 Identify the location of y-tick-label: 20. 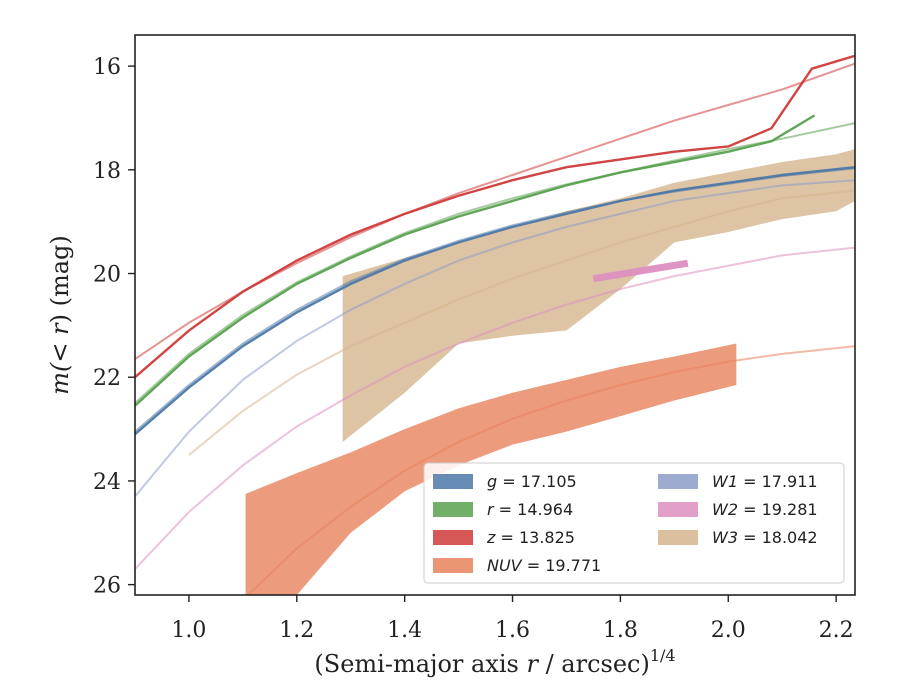
(107, 275).